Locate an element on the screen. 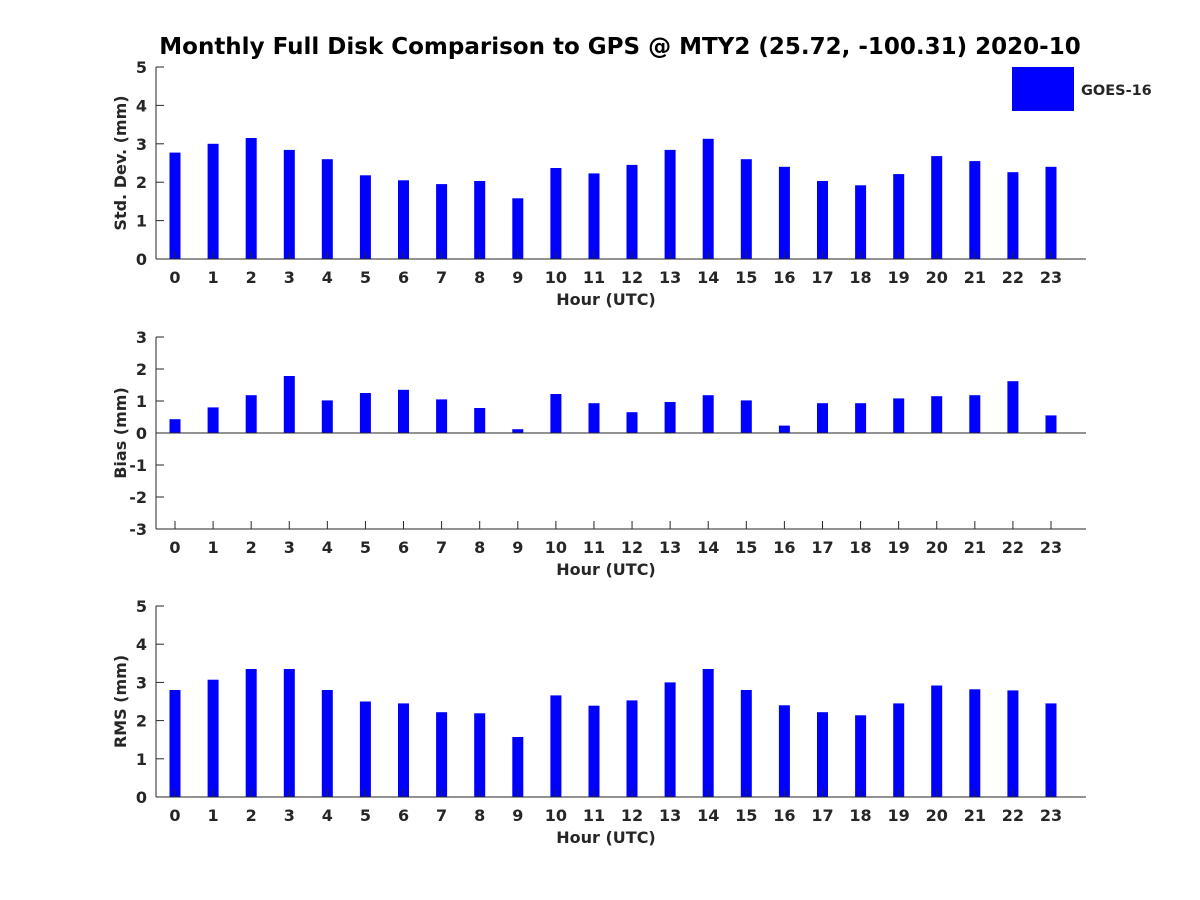  y-tick-label: 1 is located at coordinates (141, 401).